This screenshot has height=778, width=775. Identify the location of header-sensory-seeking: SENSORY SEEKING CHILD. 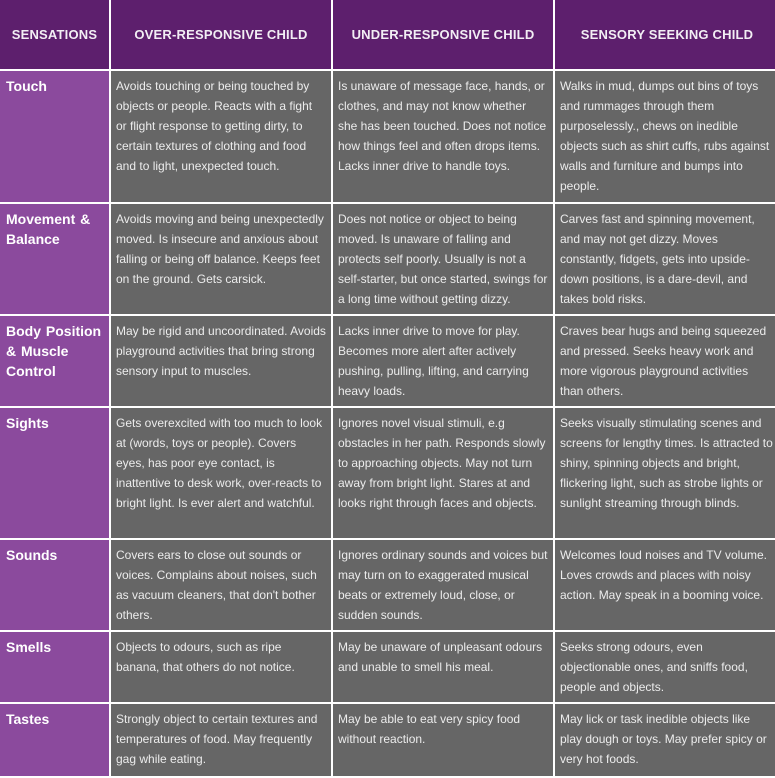
(665, 34).